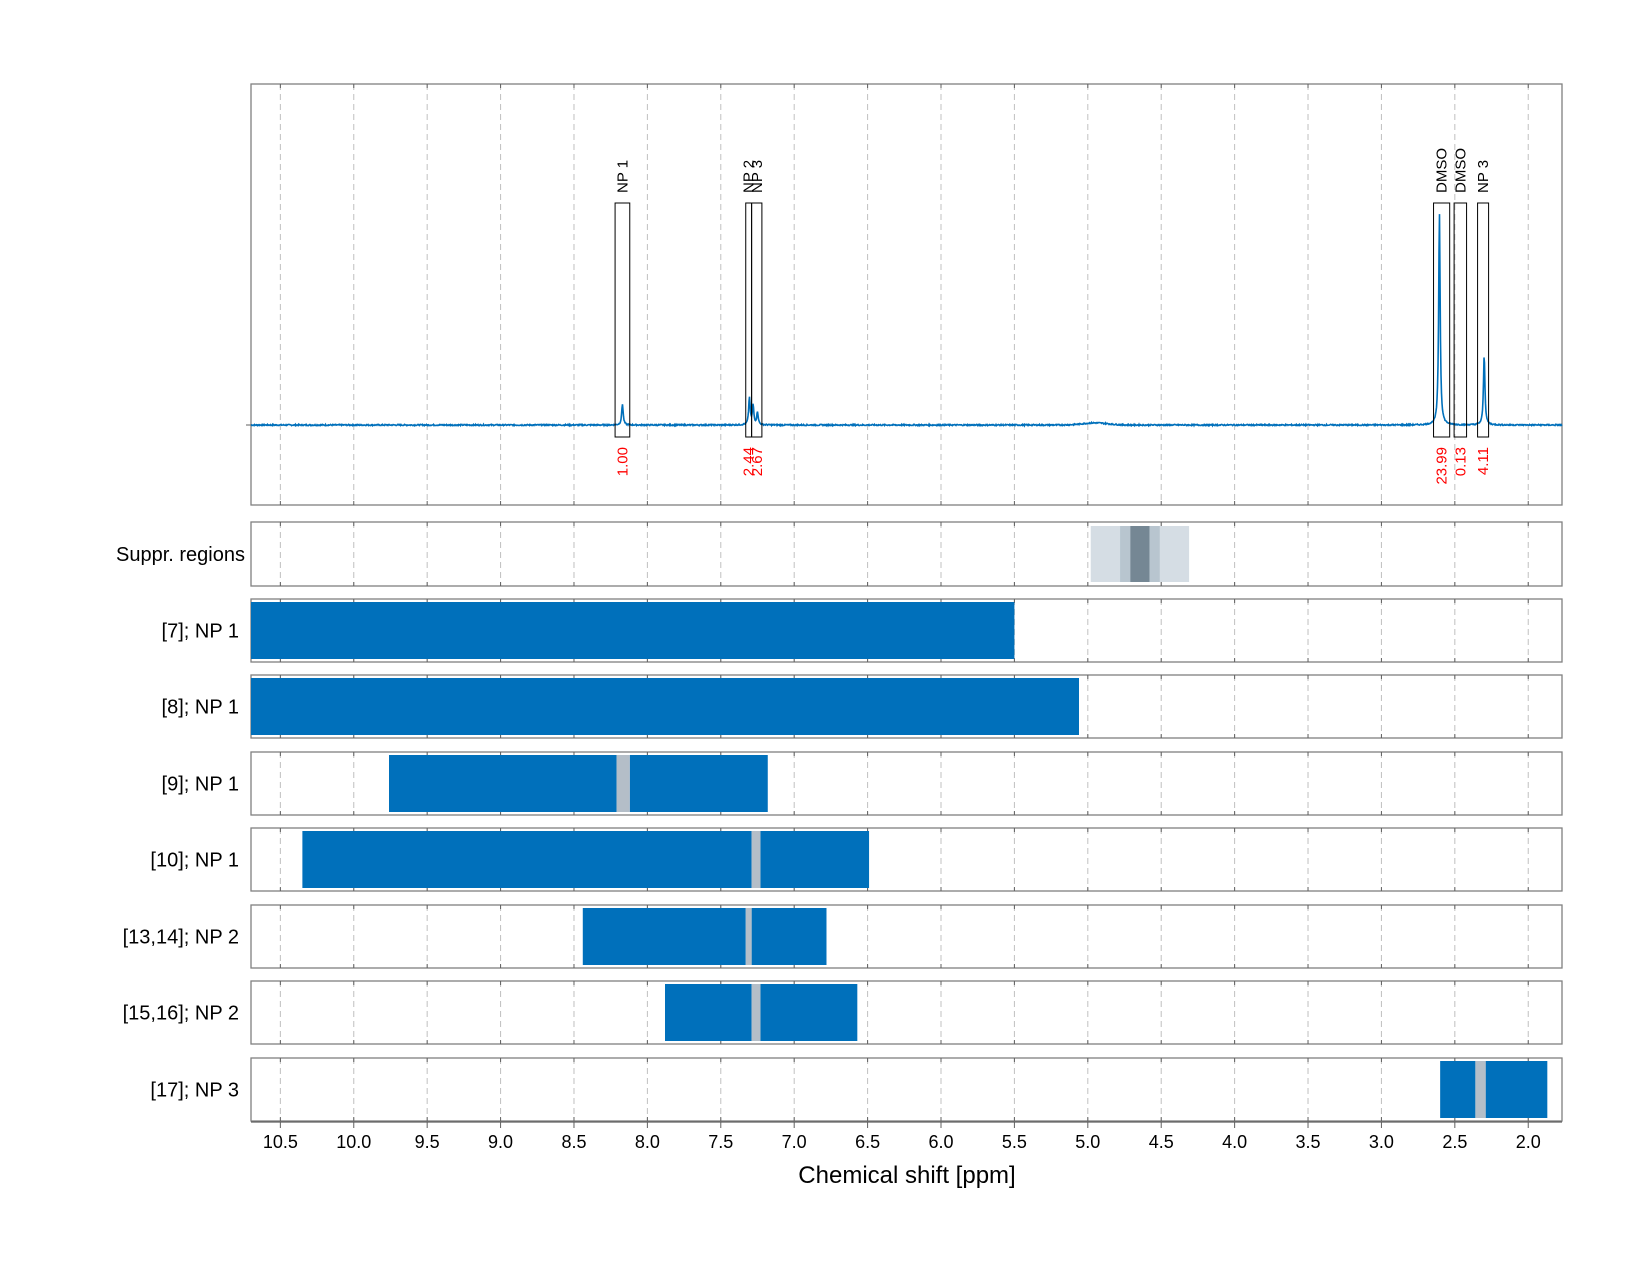 This screenshot has width=1651, height=1275. What do you see at coordinates (500, 1142) in the screenshot?
I see `x-tick-label: 9.0` at bounding box center [500, 1142].